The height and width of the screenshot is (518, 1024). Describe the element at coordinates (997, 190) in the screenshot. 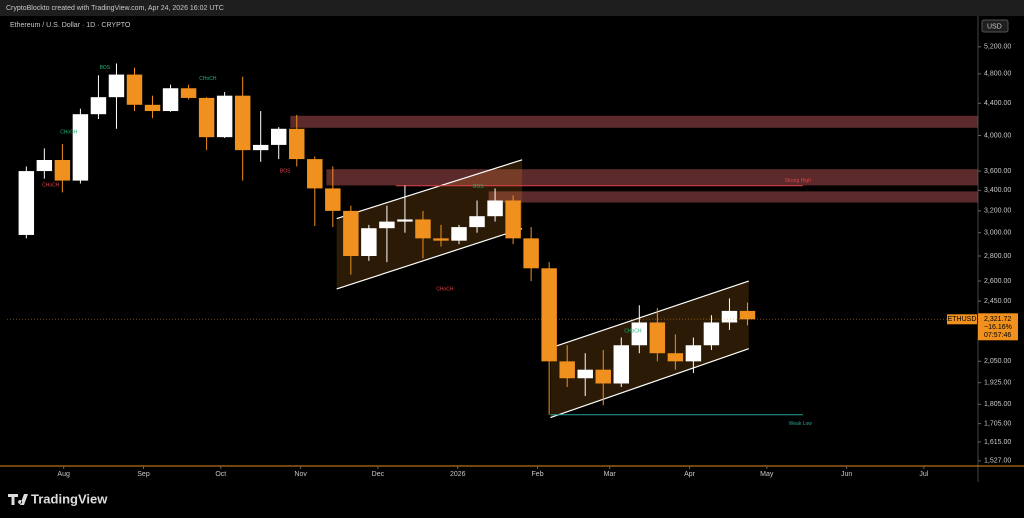

I see `y-tick-label: 3,400.00` at that location.